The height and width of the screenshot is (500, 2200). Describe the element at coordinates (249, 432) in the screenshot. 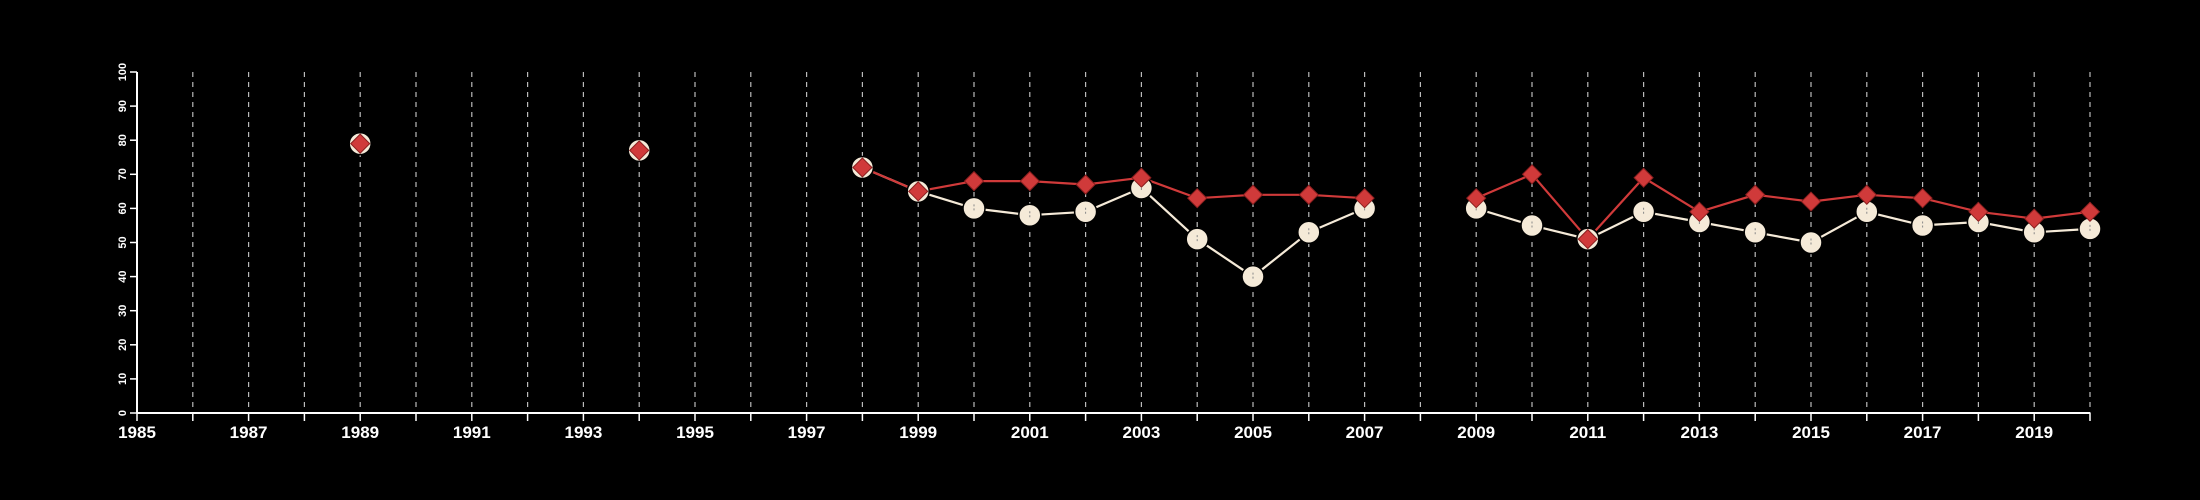

I see `x-tick-label: 1987` at that location.